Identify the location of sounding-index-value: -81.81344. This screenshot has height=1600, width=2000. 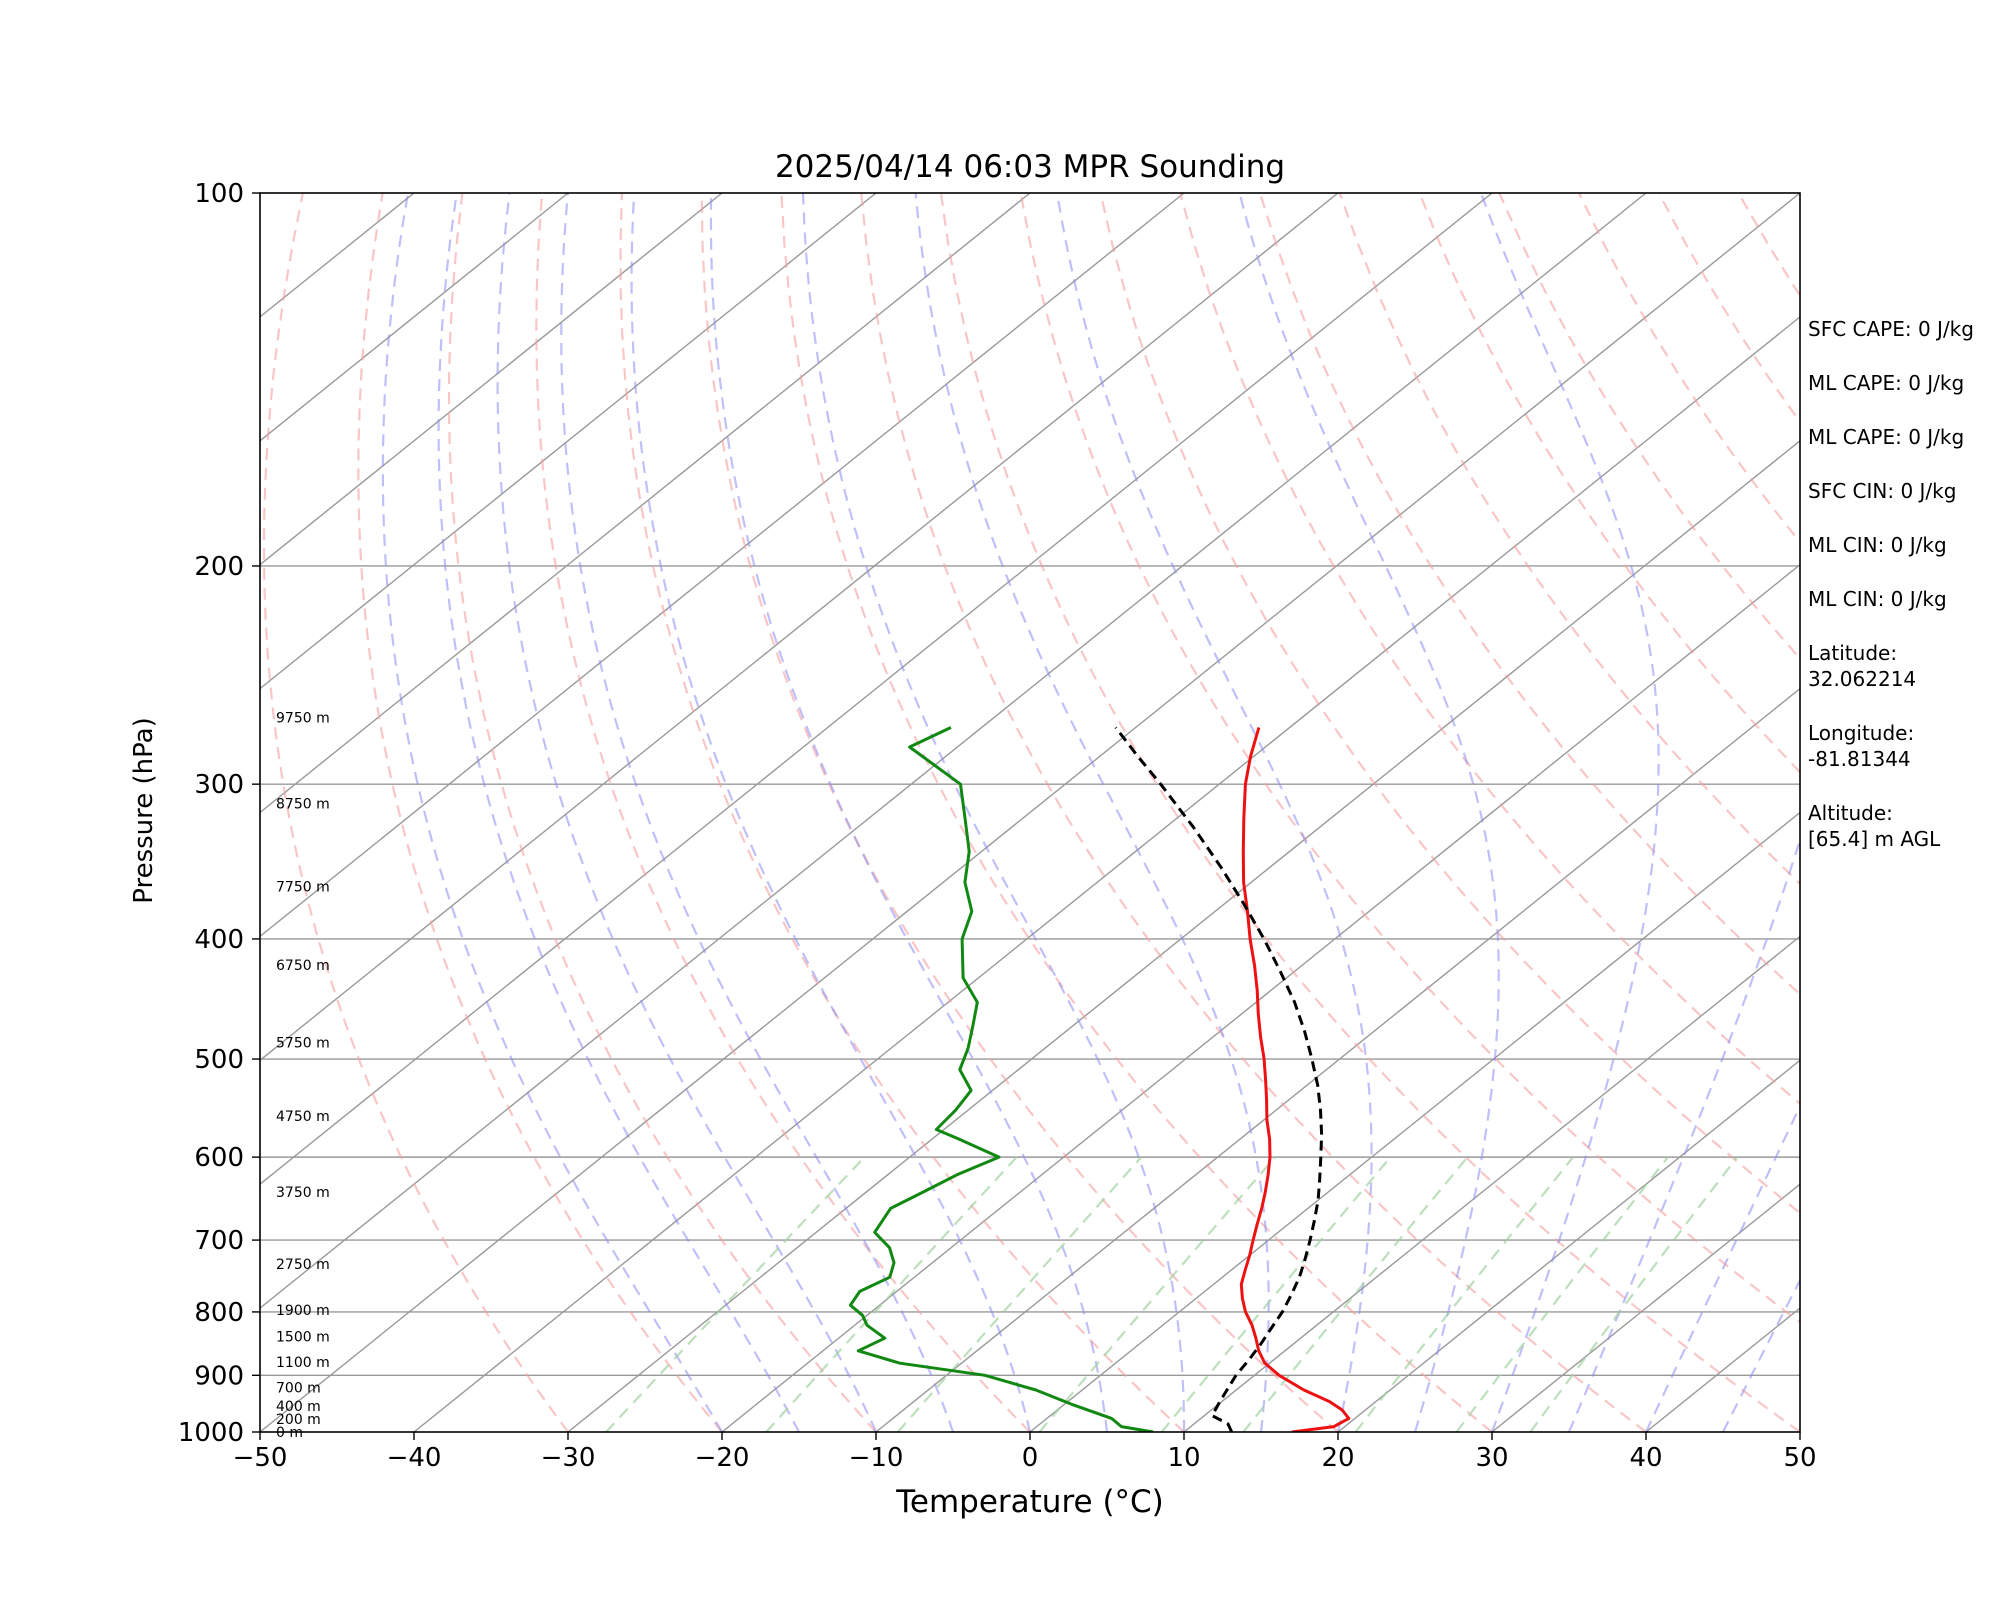
(1859, 759).